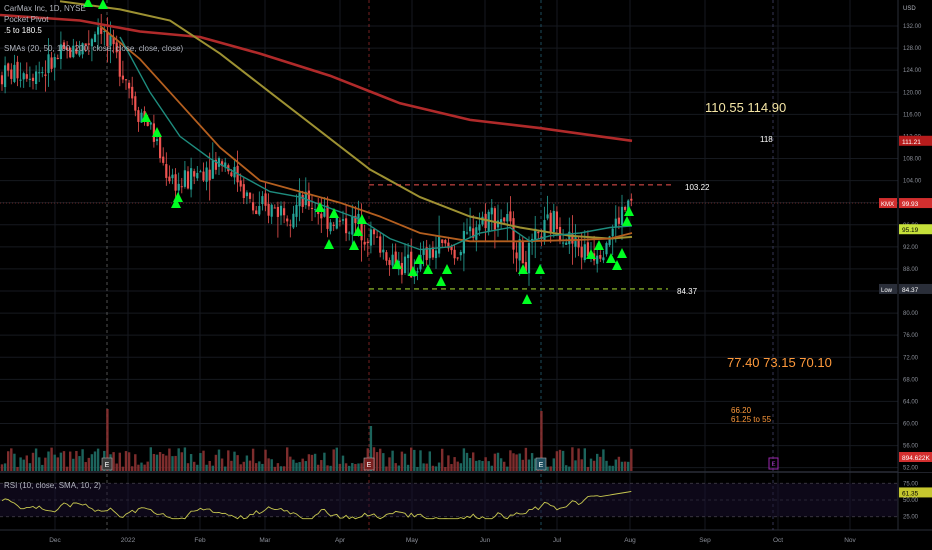  What do you see at coordinates (887, 205) in the screenshot?
I see `ticker-tag: KMX` at bounding box center [887, 205].